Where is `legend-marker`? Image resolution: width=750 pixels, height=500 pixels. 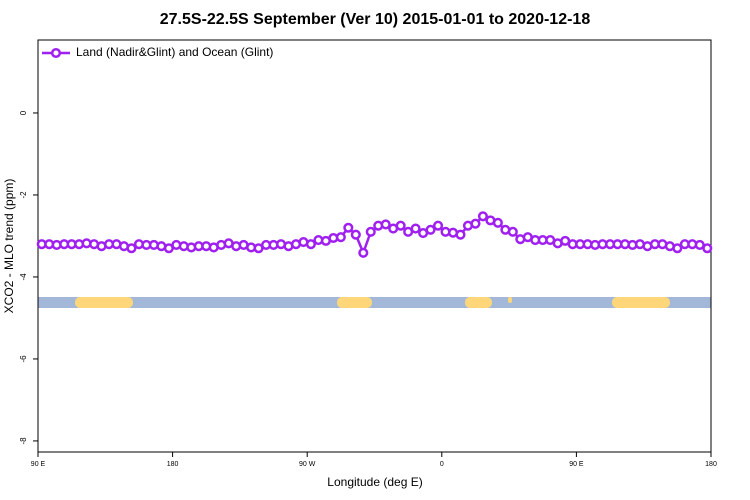
legend-marker is located at coordinates (56, 53).